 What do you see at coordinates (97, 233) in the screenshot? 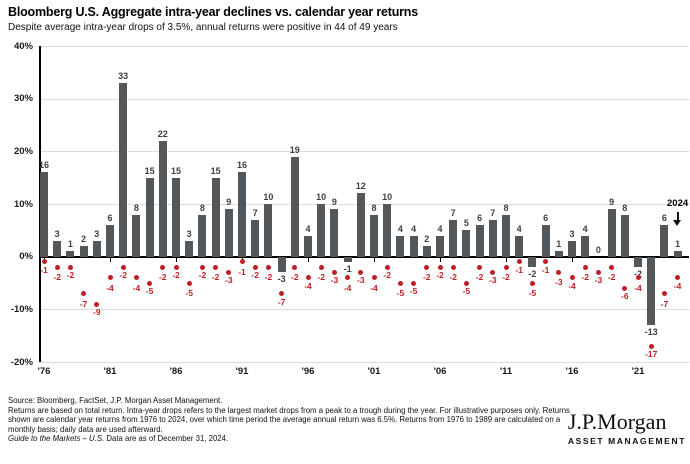
I see `bar-value-label: 3` at bounding box center [97, 233].